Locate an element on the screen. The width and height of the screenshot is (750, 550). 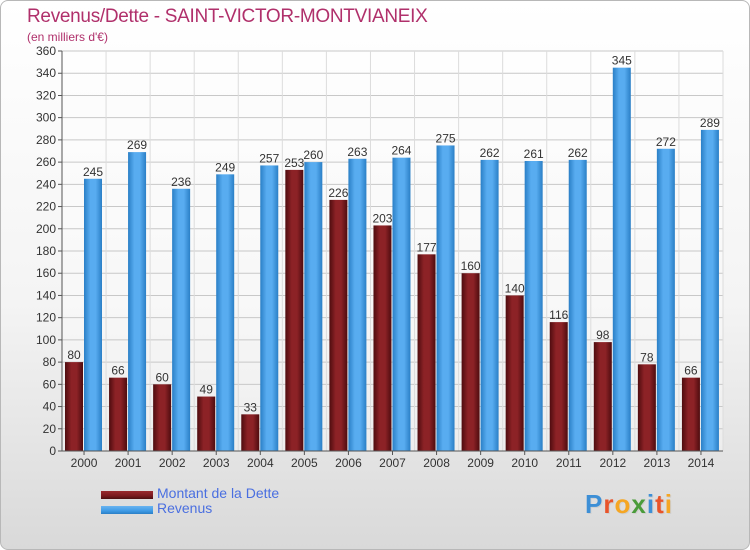
x-tick-label: 2000 is located at coordinates (84, 463).